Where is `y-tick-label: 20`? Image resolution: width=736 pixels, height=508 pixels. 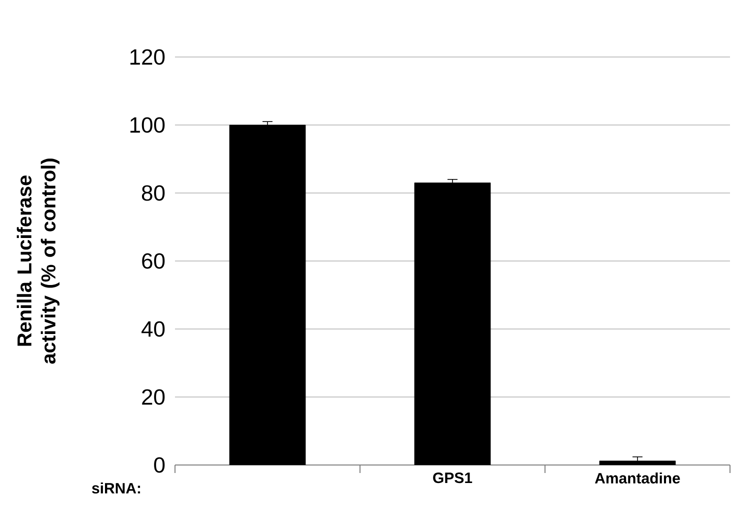 y-tick-label: 20 is located at coordinates (153, 397).